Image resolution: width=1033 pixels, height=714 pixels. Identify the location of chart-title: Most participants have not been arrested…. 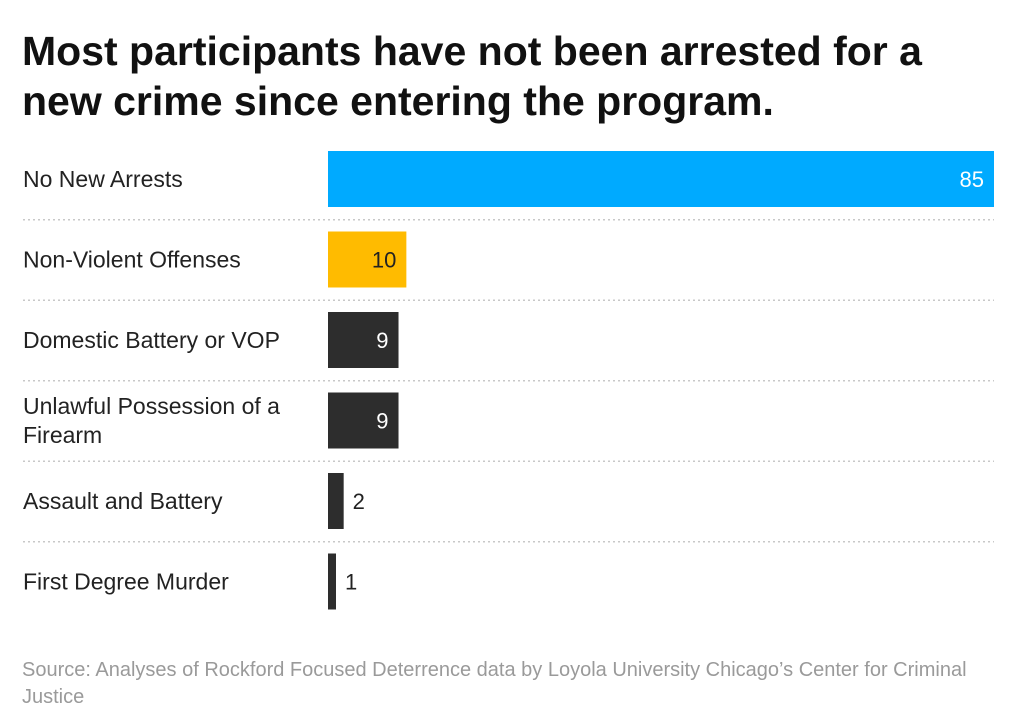
(472, 76).